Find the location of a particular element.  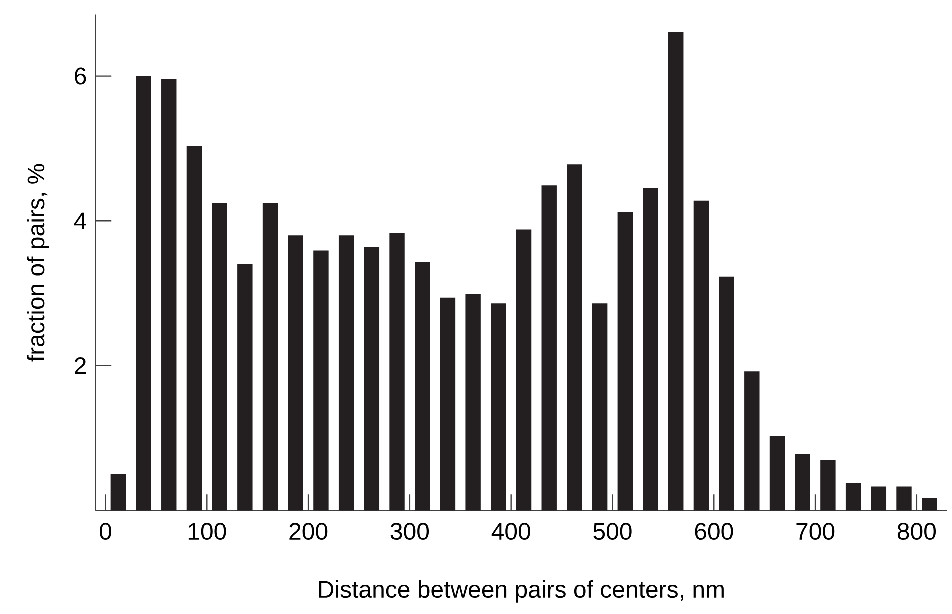

x-tick-label: 100 is located at coordinates (207, 531).